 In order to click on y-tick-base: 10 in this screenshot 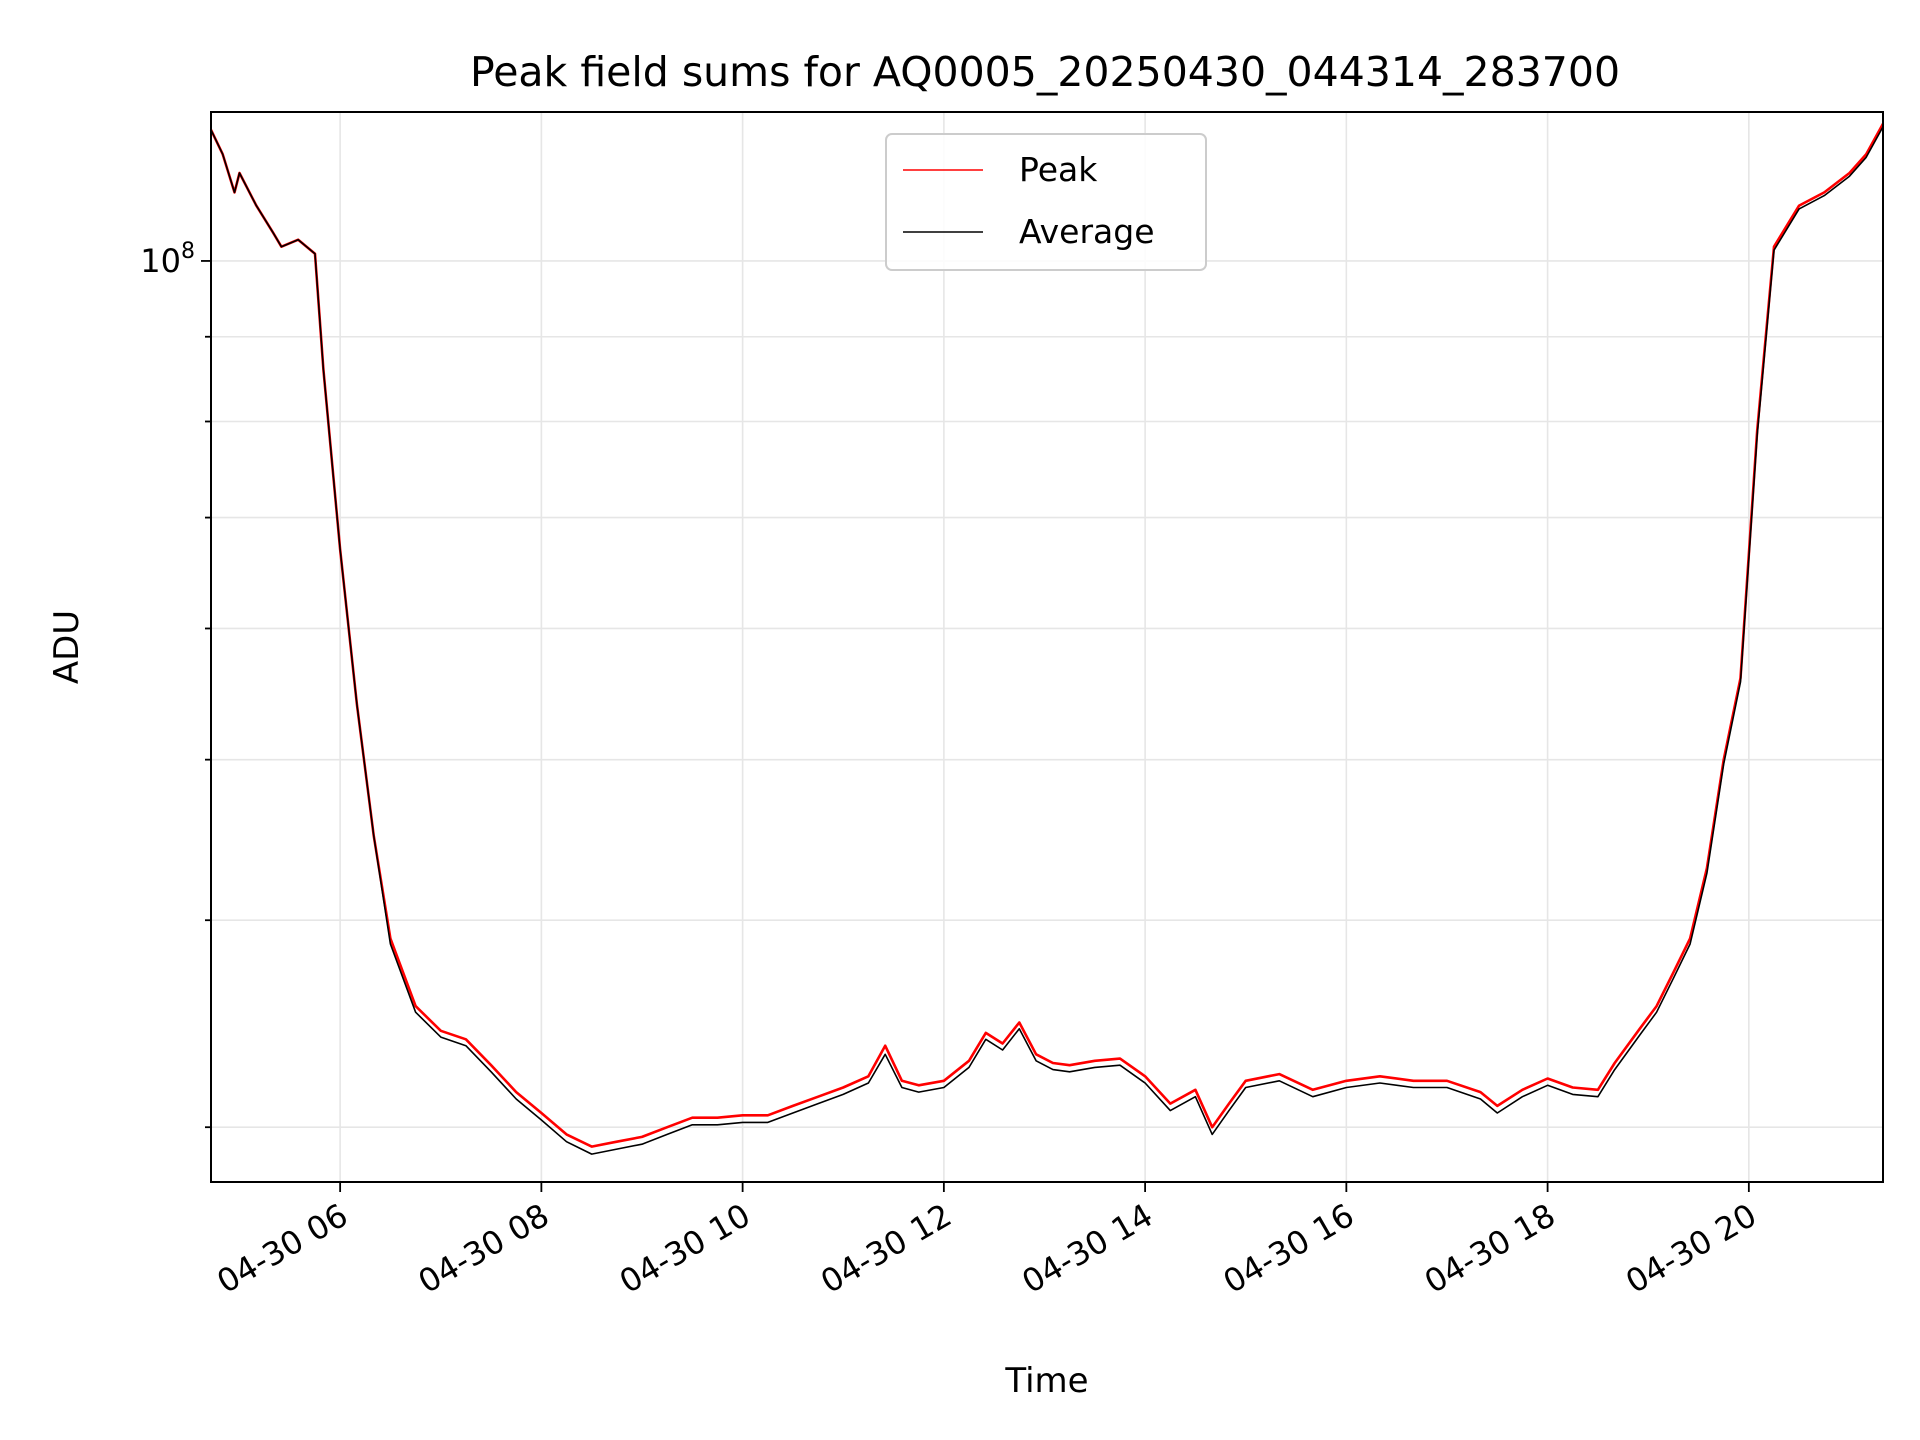, I will do `click(160, 261)`.